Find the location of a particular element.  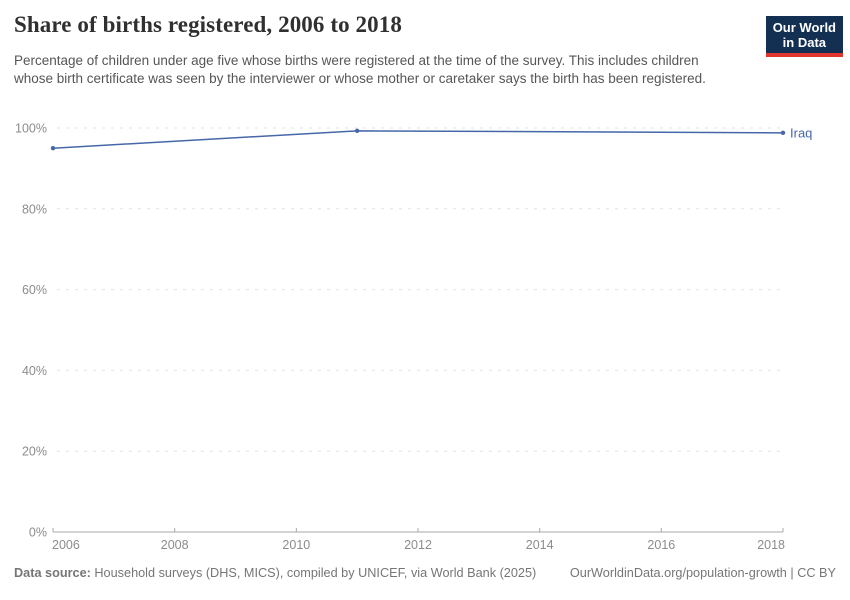

page-title: Share of births registered, 2006 to 2018 is located at coordinates (208, 24).